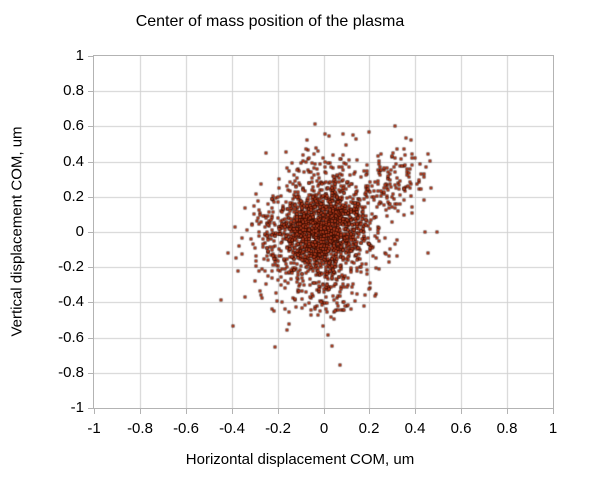 This screenshot has width=600, height=492. Describe the element at coordinates (71, 337) in the screenshot. I see `y-tick-label: -0.6` at that location.